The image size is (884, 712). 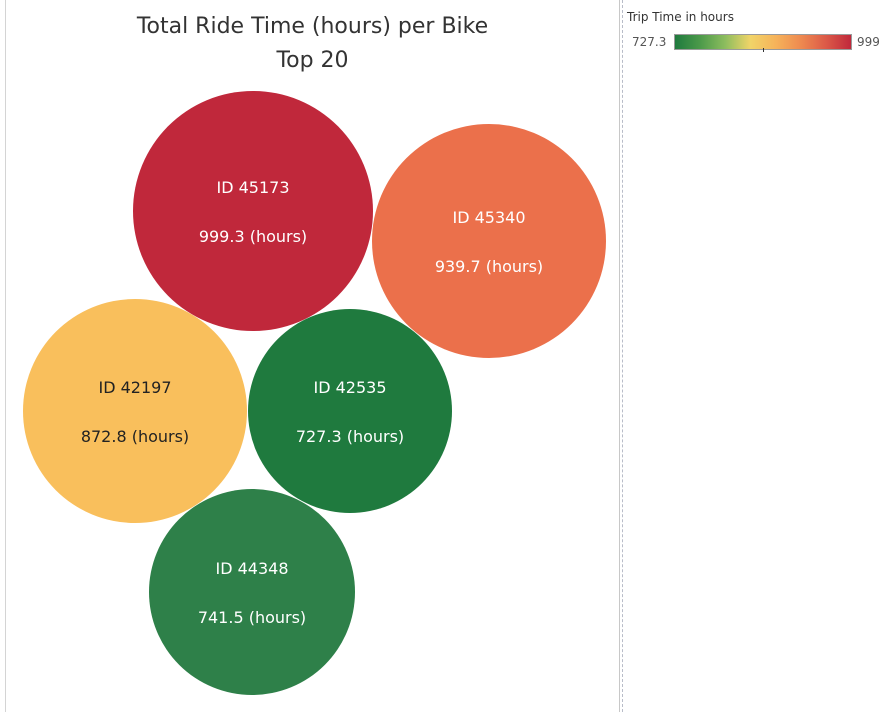 What do you see at coordinates (753, 36) in the screenshot?
I see `color-legend: Trip Time in hours 727.3 999` at bounding box center [753, 36].